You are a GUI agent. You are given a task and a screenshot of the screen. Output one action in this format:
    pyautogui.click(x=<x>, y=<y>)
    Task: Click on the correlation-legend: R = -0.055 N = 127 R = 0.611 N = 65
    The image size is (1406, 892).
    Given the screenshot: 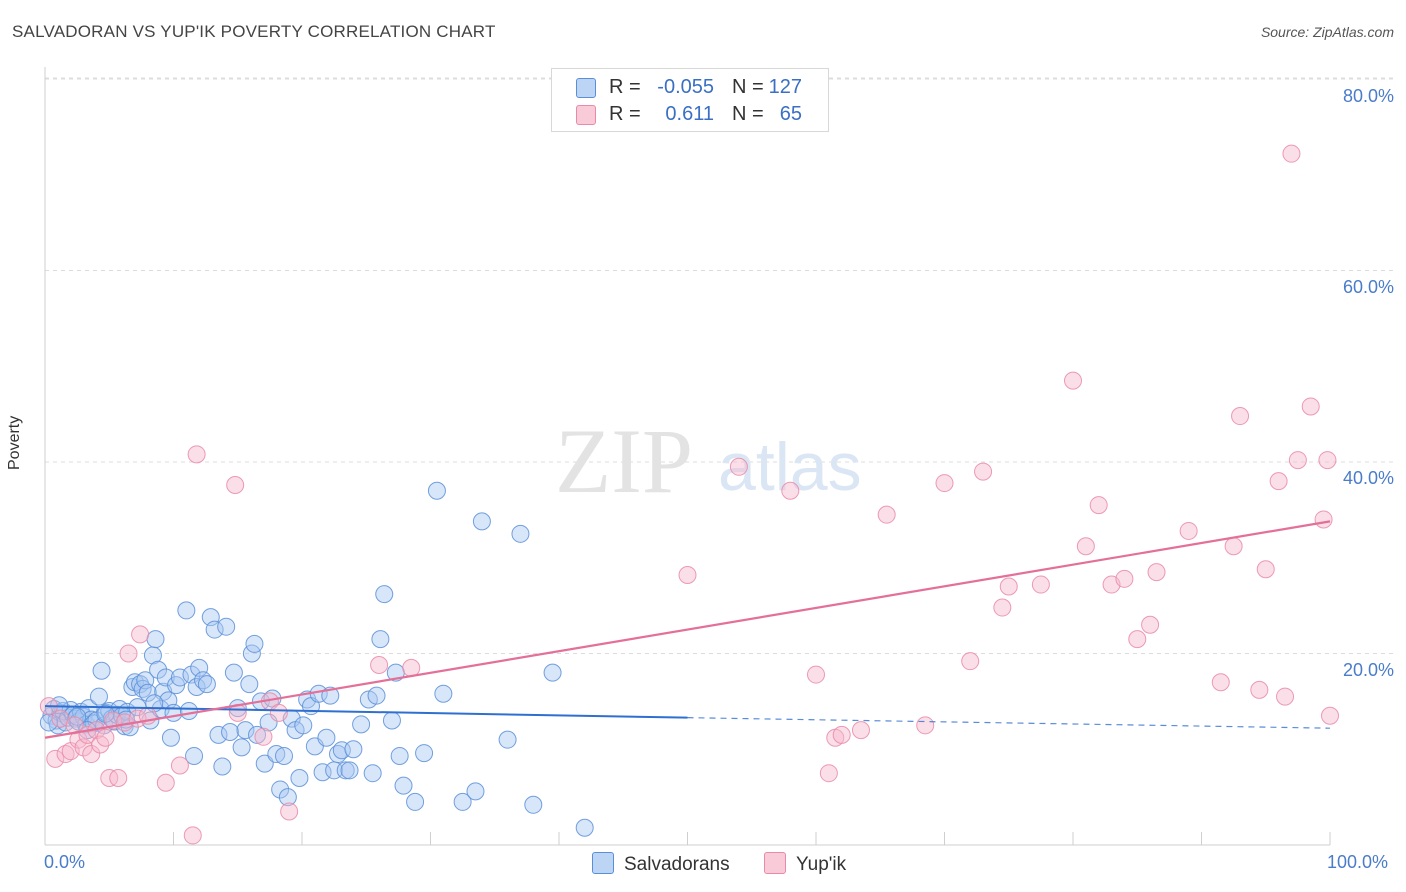 What is the action you would take?
    pyautogui.click(x=690, y=100)
    